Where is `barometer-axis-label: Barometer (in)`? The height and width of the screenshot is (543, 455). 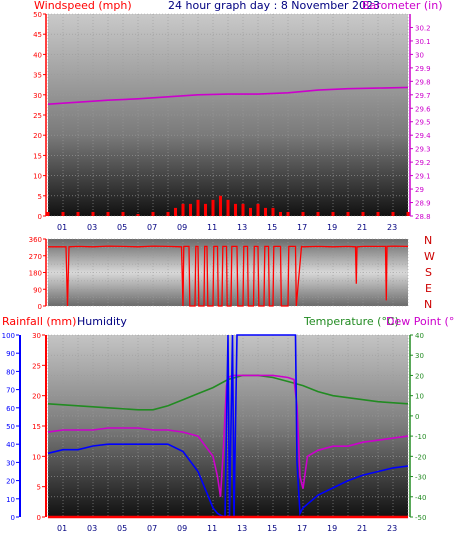
barometer-axis-label: Barometer (in) is located at coordinates (402, 6).